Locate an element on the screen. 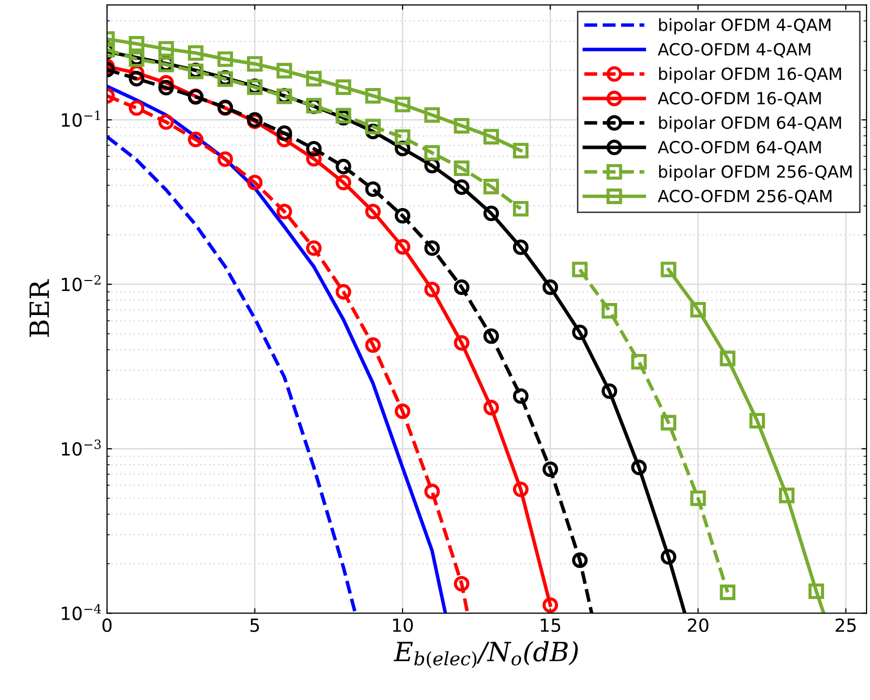  legend-label: ACO-OFDM 64-QAM is located at coordinates (739, 148).